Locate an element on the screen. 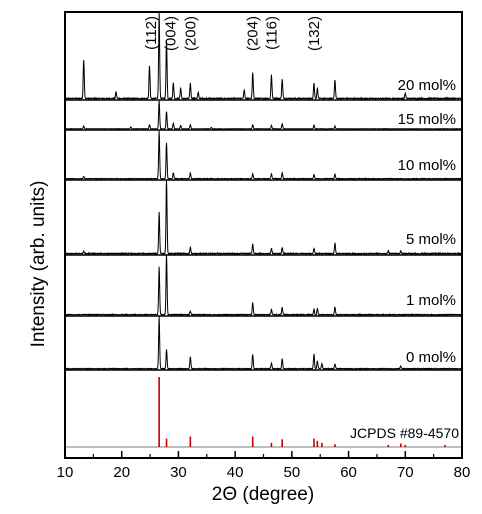 This screenshot has height=514, width=482. series-label: 15 mol% is located at coordinates (427, 119).